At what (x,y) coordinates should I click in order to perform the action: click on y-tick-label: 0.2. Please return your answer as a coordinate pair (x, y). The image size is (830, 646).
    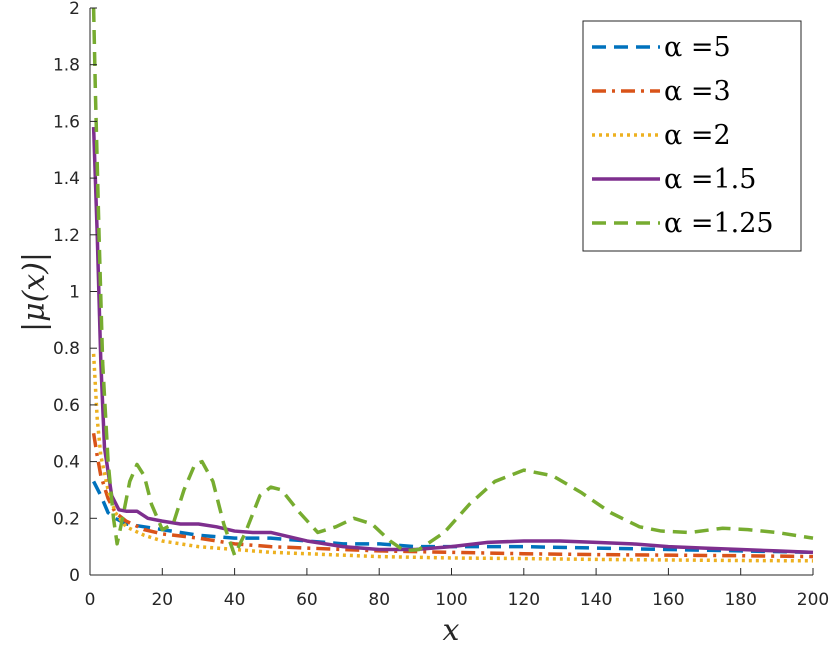
    Looking at the image, I should click on (66, 519).